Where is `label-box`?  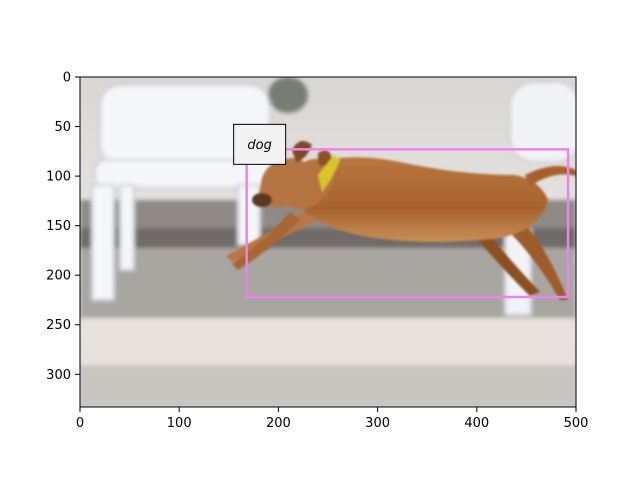 label-box is located at coordinates (260, 144).